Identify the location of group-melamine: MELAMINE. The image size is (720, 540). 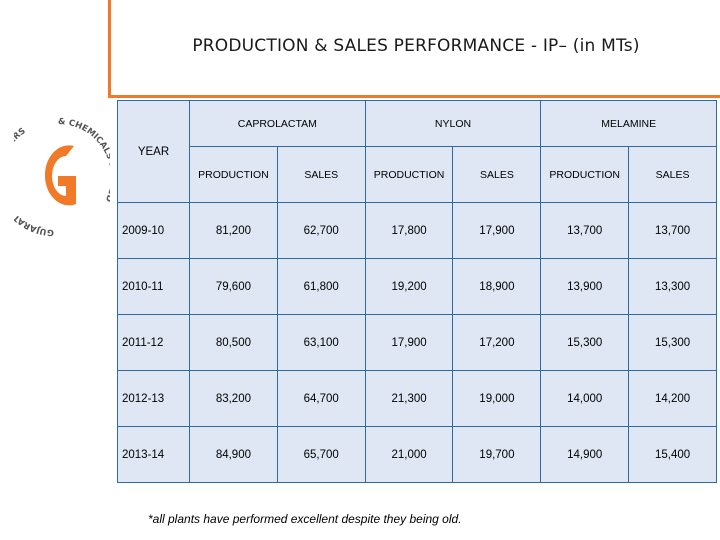
(628, 123).